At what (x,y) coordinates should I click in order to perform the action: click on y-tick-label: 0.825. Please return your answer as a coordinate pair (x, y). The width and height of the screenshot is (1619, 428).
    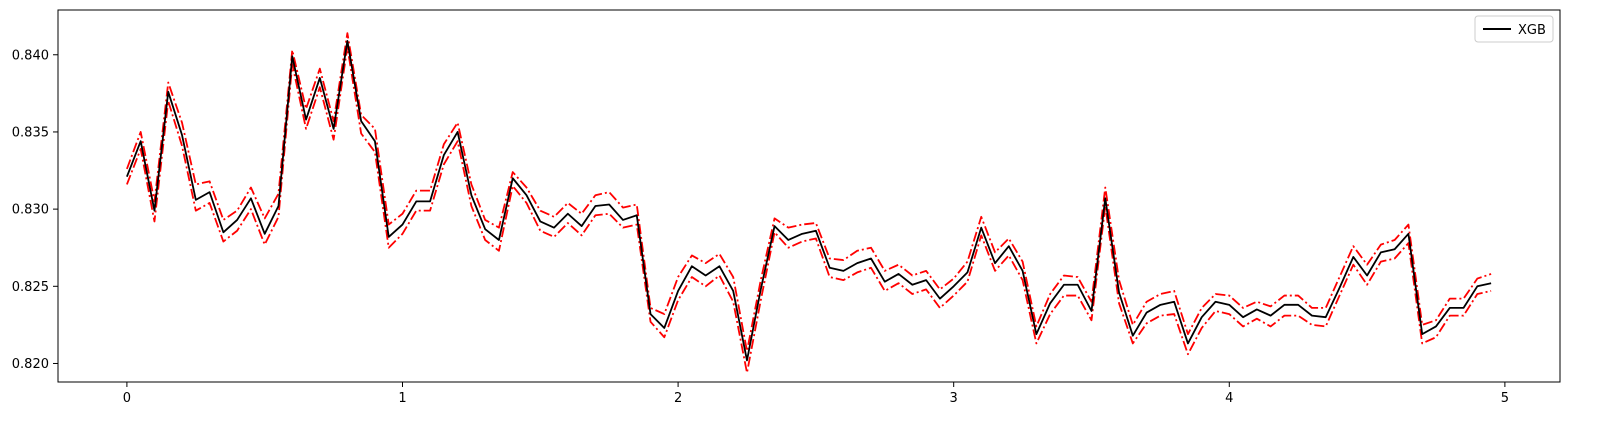
    Looking at the image, I should click on (30, 287).